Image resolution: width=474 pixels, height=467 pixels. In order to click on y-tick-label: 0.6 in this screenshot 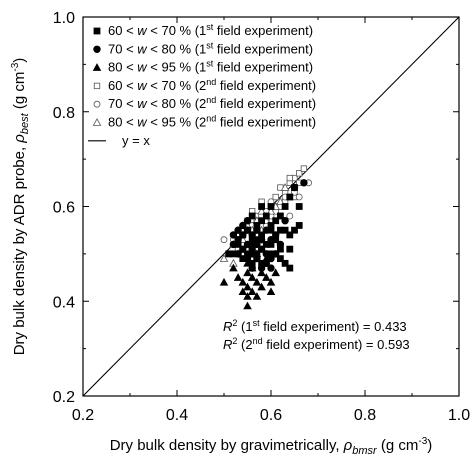, I will do `click(64, 208)`.